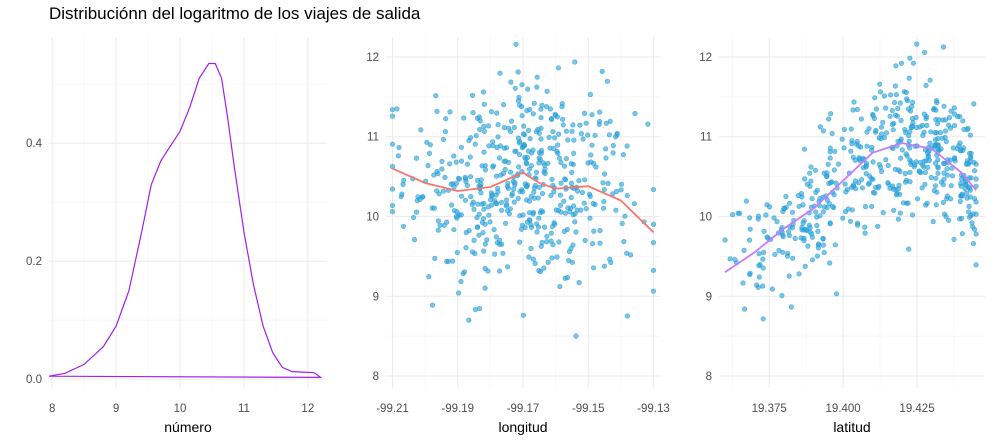  I want to click on x-tick-label: 19.375, so click(769, 409).